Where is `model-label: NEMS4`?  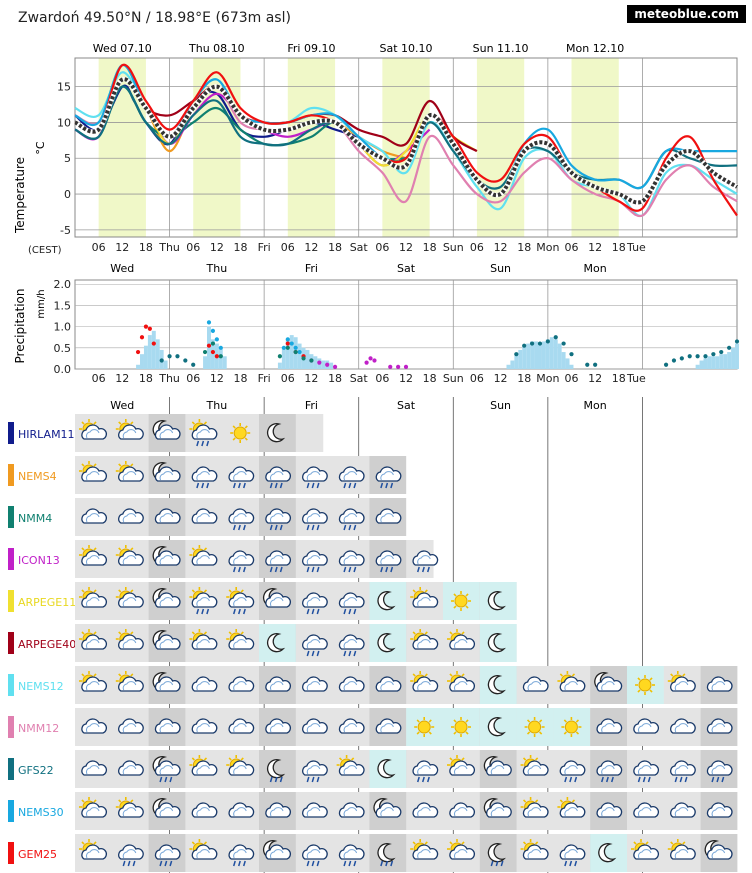 model-label: NEMS4 is located at coordinates (37, 476).